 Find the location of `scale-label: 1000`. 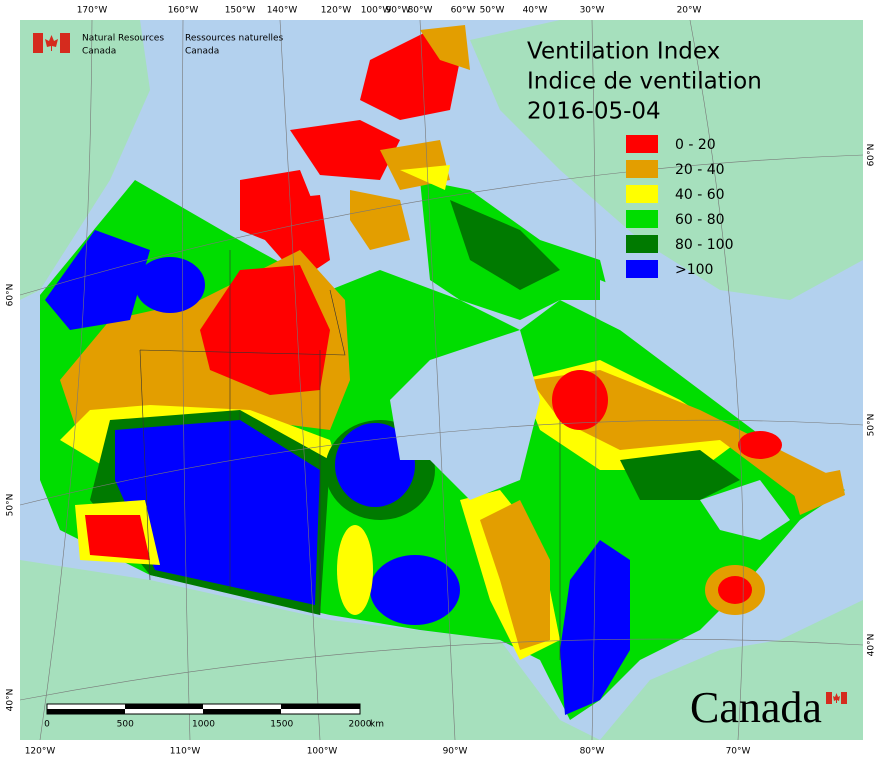

scale-label: 1000 is located at coordinates (203, 725).